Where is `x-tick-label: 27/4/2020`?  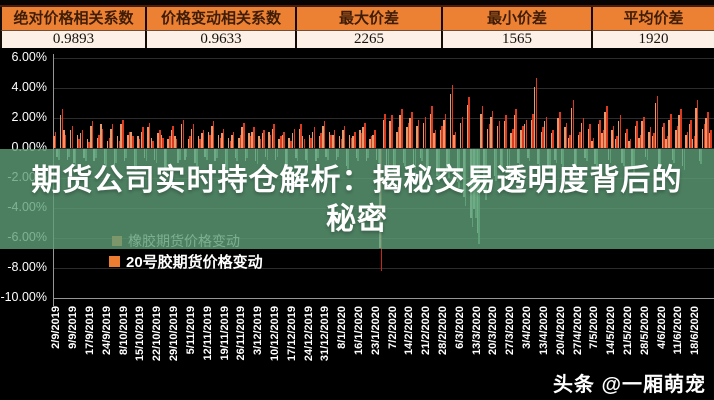
x-tick-label: 27/4/2020 is located at coordinates (577, 330).